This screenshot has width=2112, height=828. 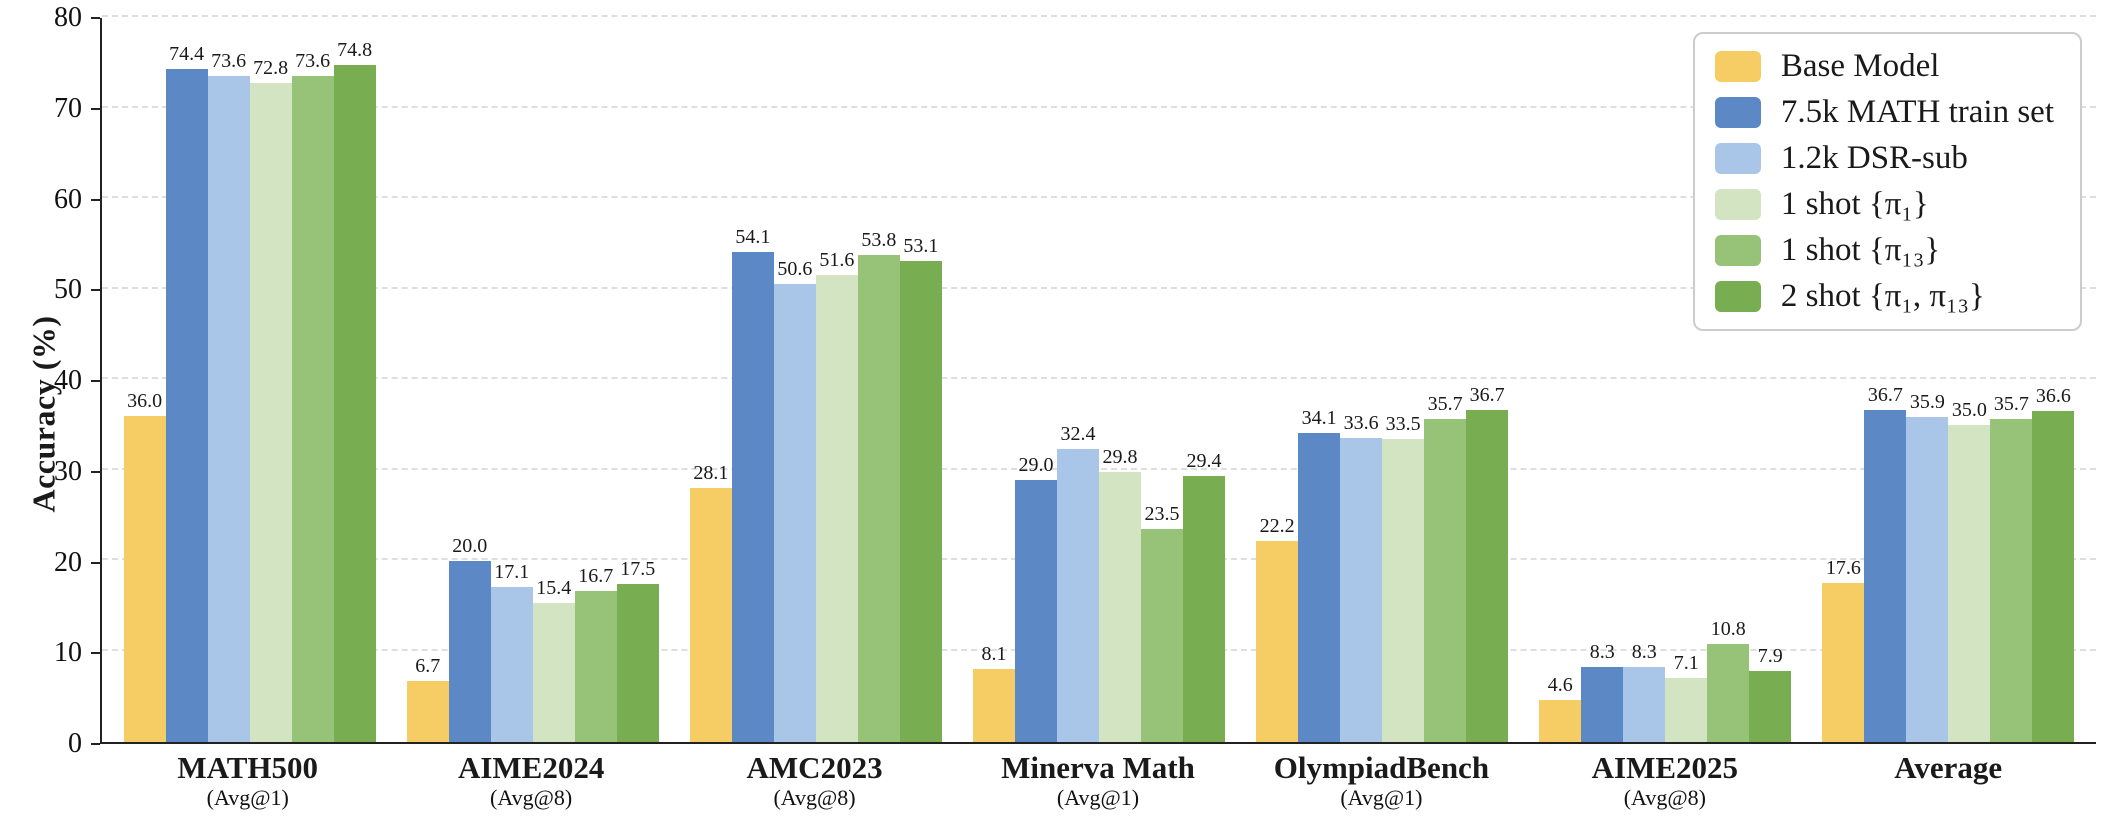 I want to click on bar-value-label: 53.1, so click(x=921, y=246).